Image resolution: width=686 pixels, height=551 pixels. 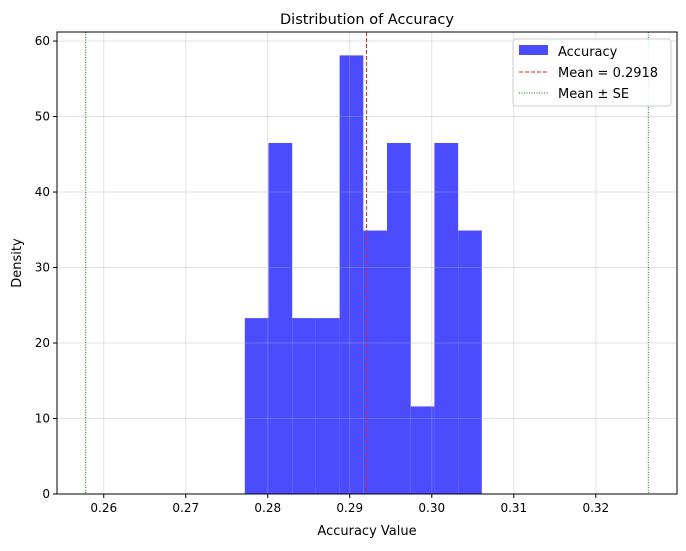 What do you see at coordinates (513, 508) in the screenshot?
I see `x-tick-label: 0.31` at bounding box center [513, 508].